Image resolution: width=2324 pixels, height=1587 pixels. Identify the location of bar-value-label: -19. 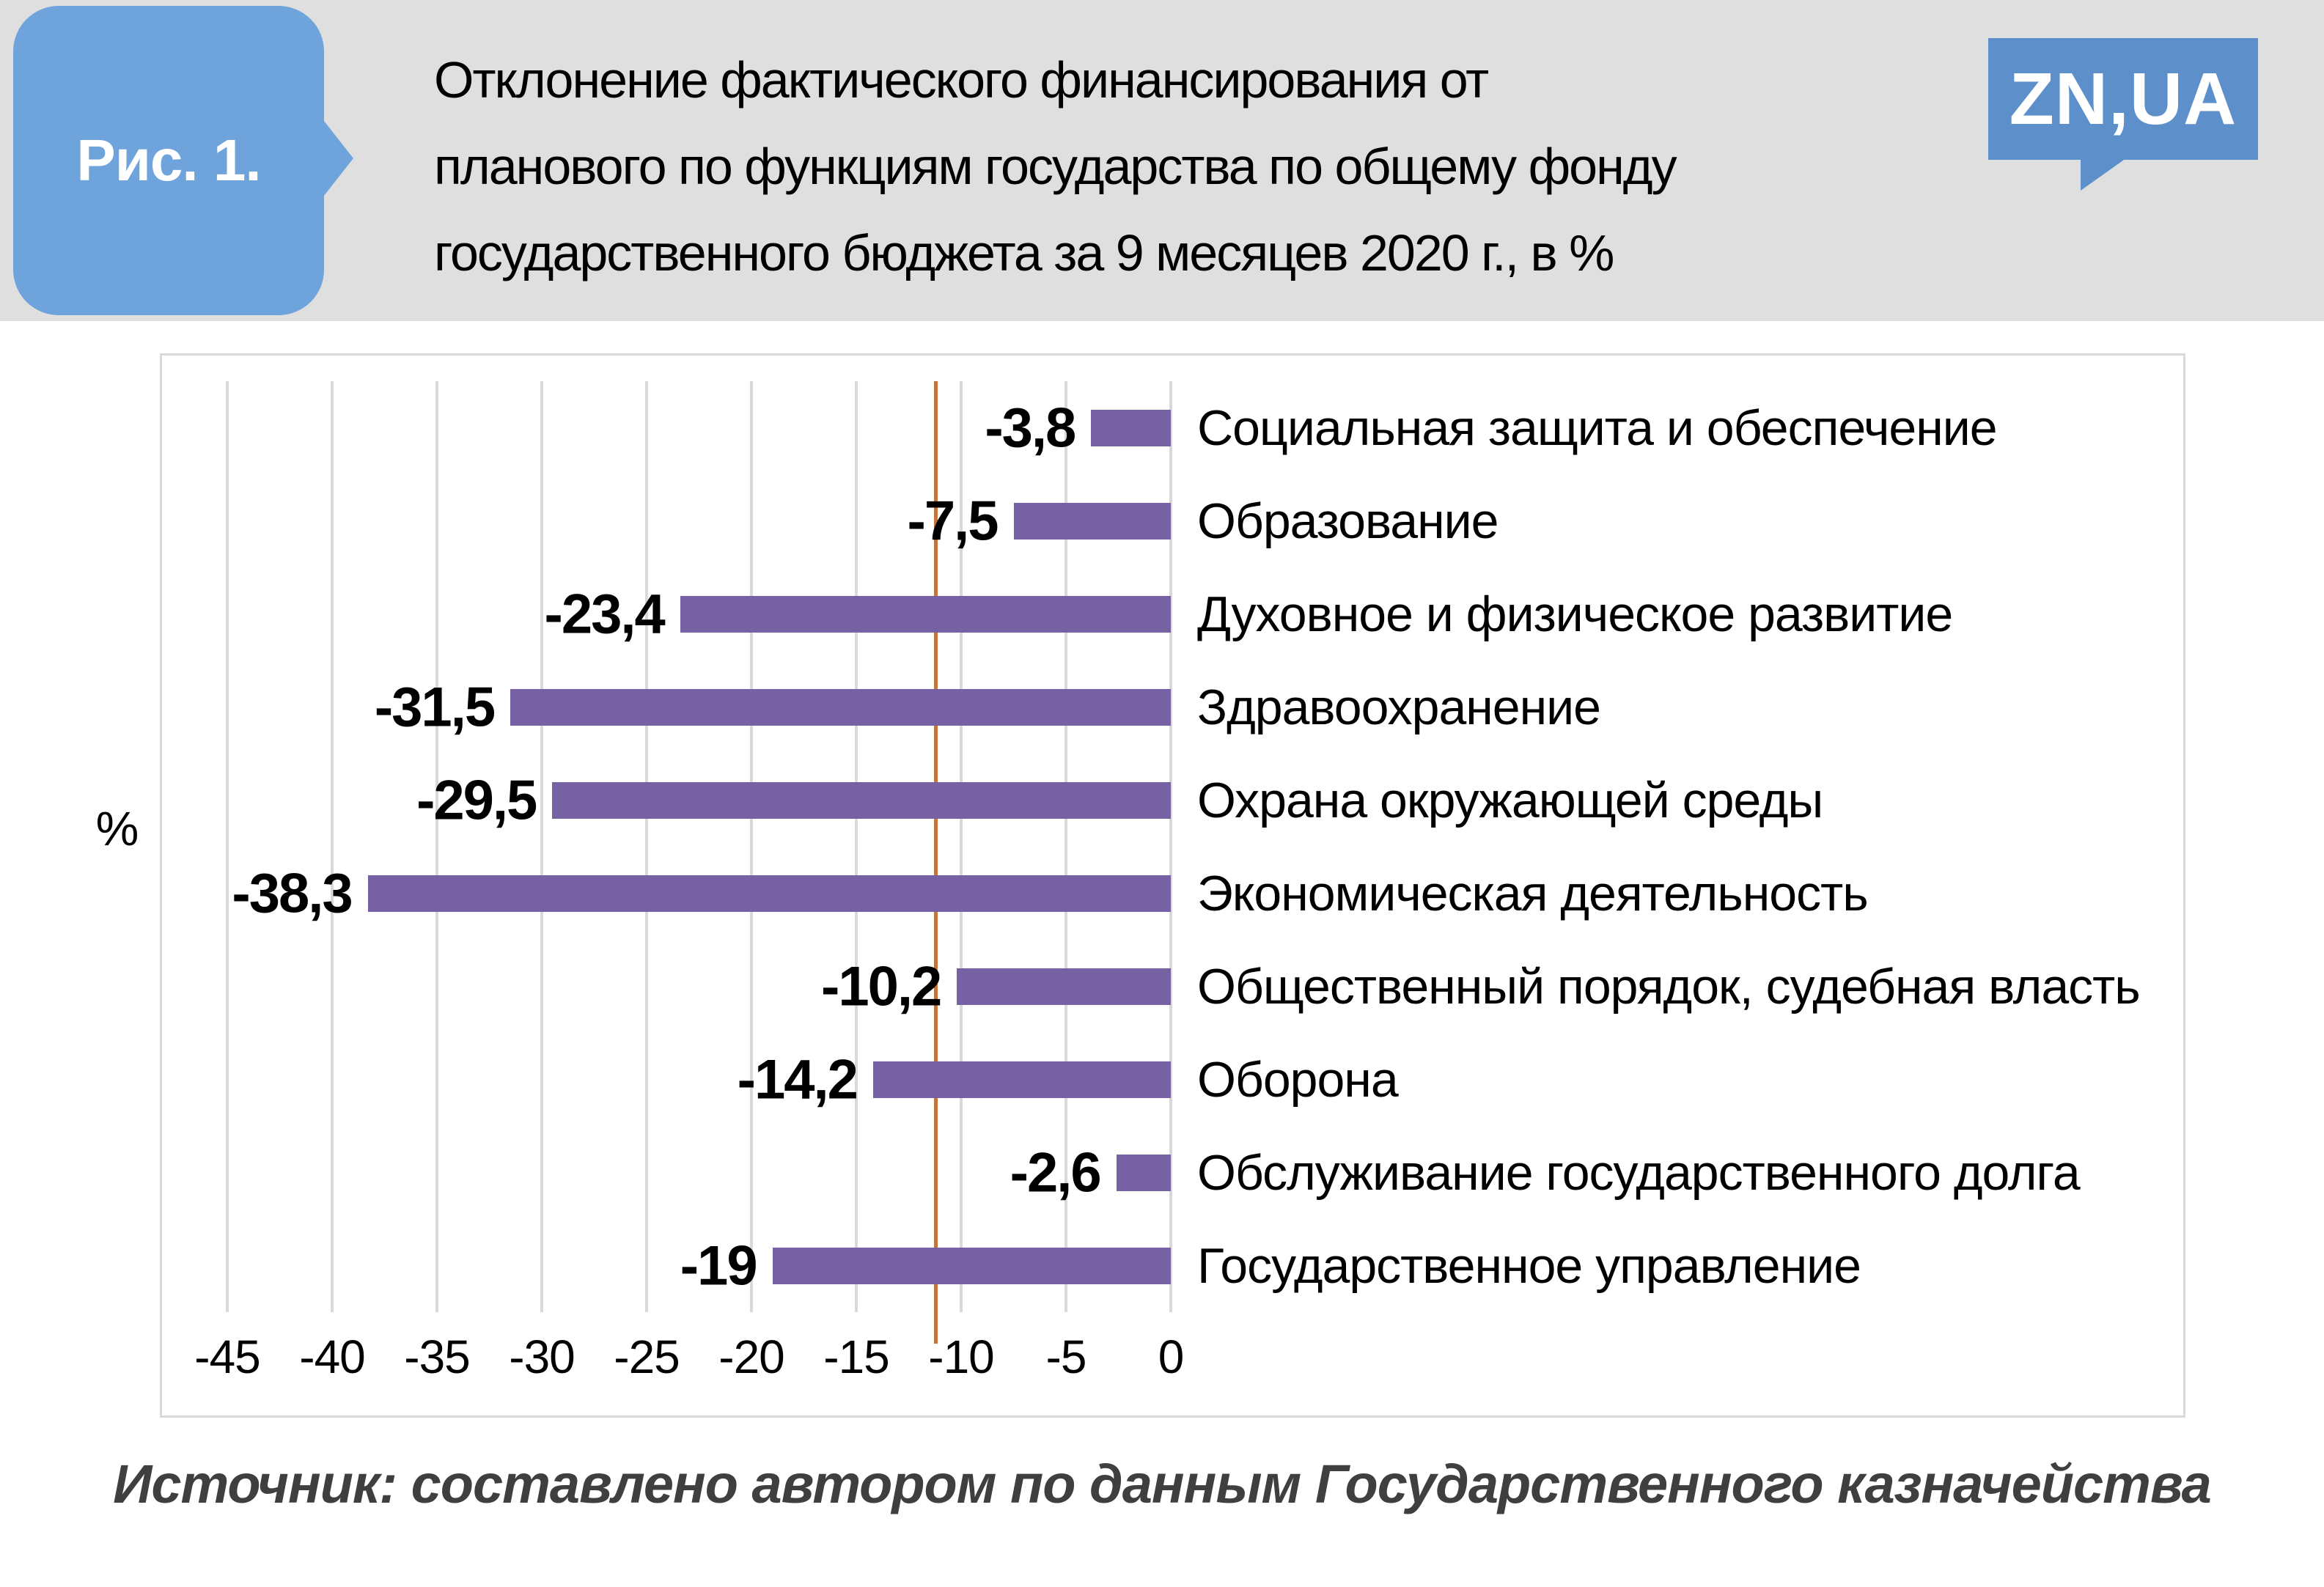
(719, 1265).